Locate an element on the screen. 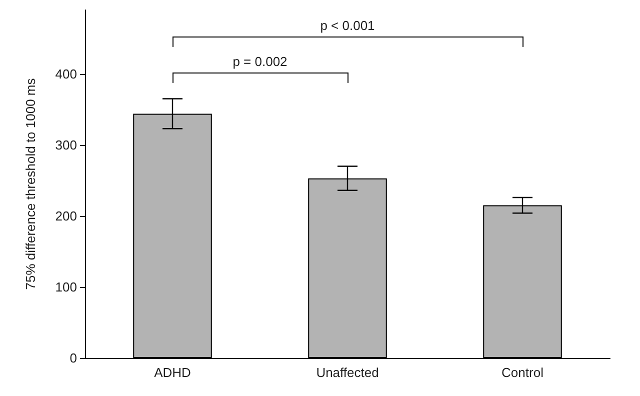 This screenshot has height=396, width=640. annotation: p = 0.002 is located at coordinates (260, 61).